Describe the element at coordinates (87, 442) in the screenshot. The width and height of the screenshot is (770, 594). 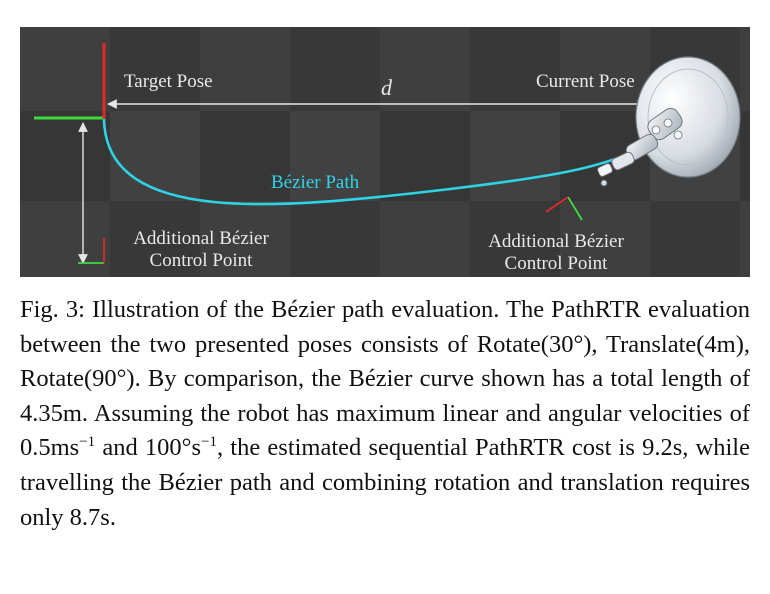
I see `caption-superscript-1: −1` at that location.